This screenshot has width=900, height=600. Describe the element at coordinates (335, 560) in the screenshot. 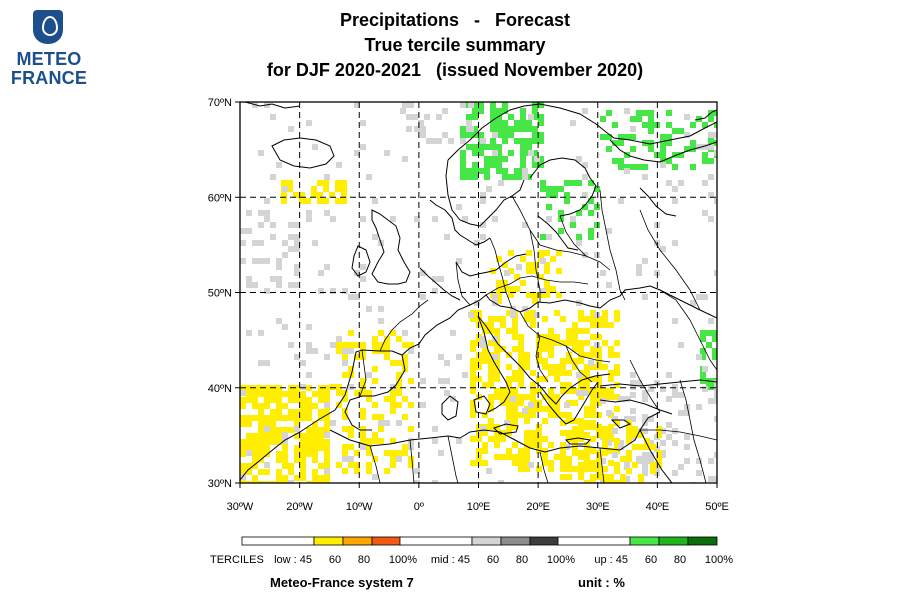

I see `legend-tick-label: 60` at that location.